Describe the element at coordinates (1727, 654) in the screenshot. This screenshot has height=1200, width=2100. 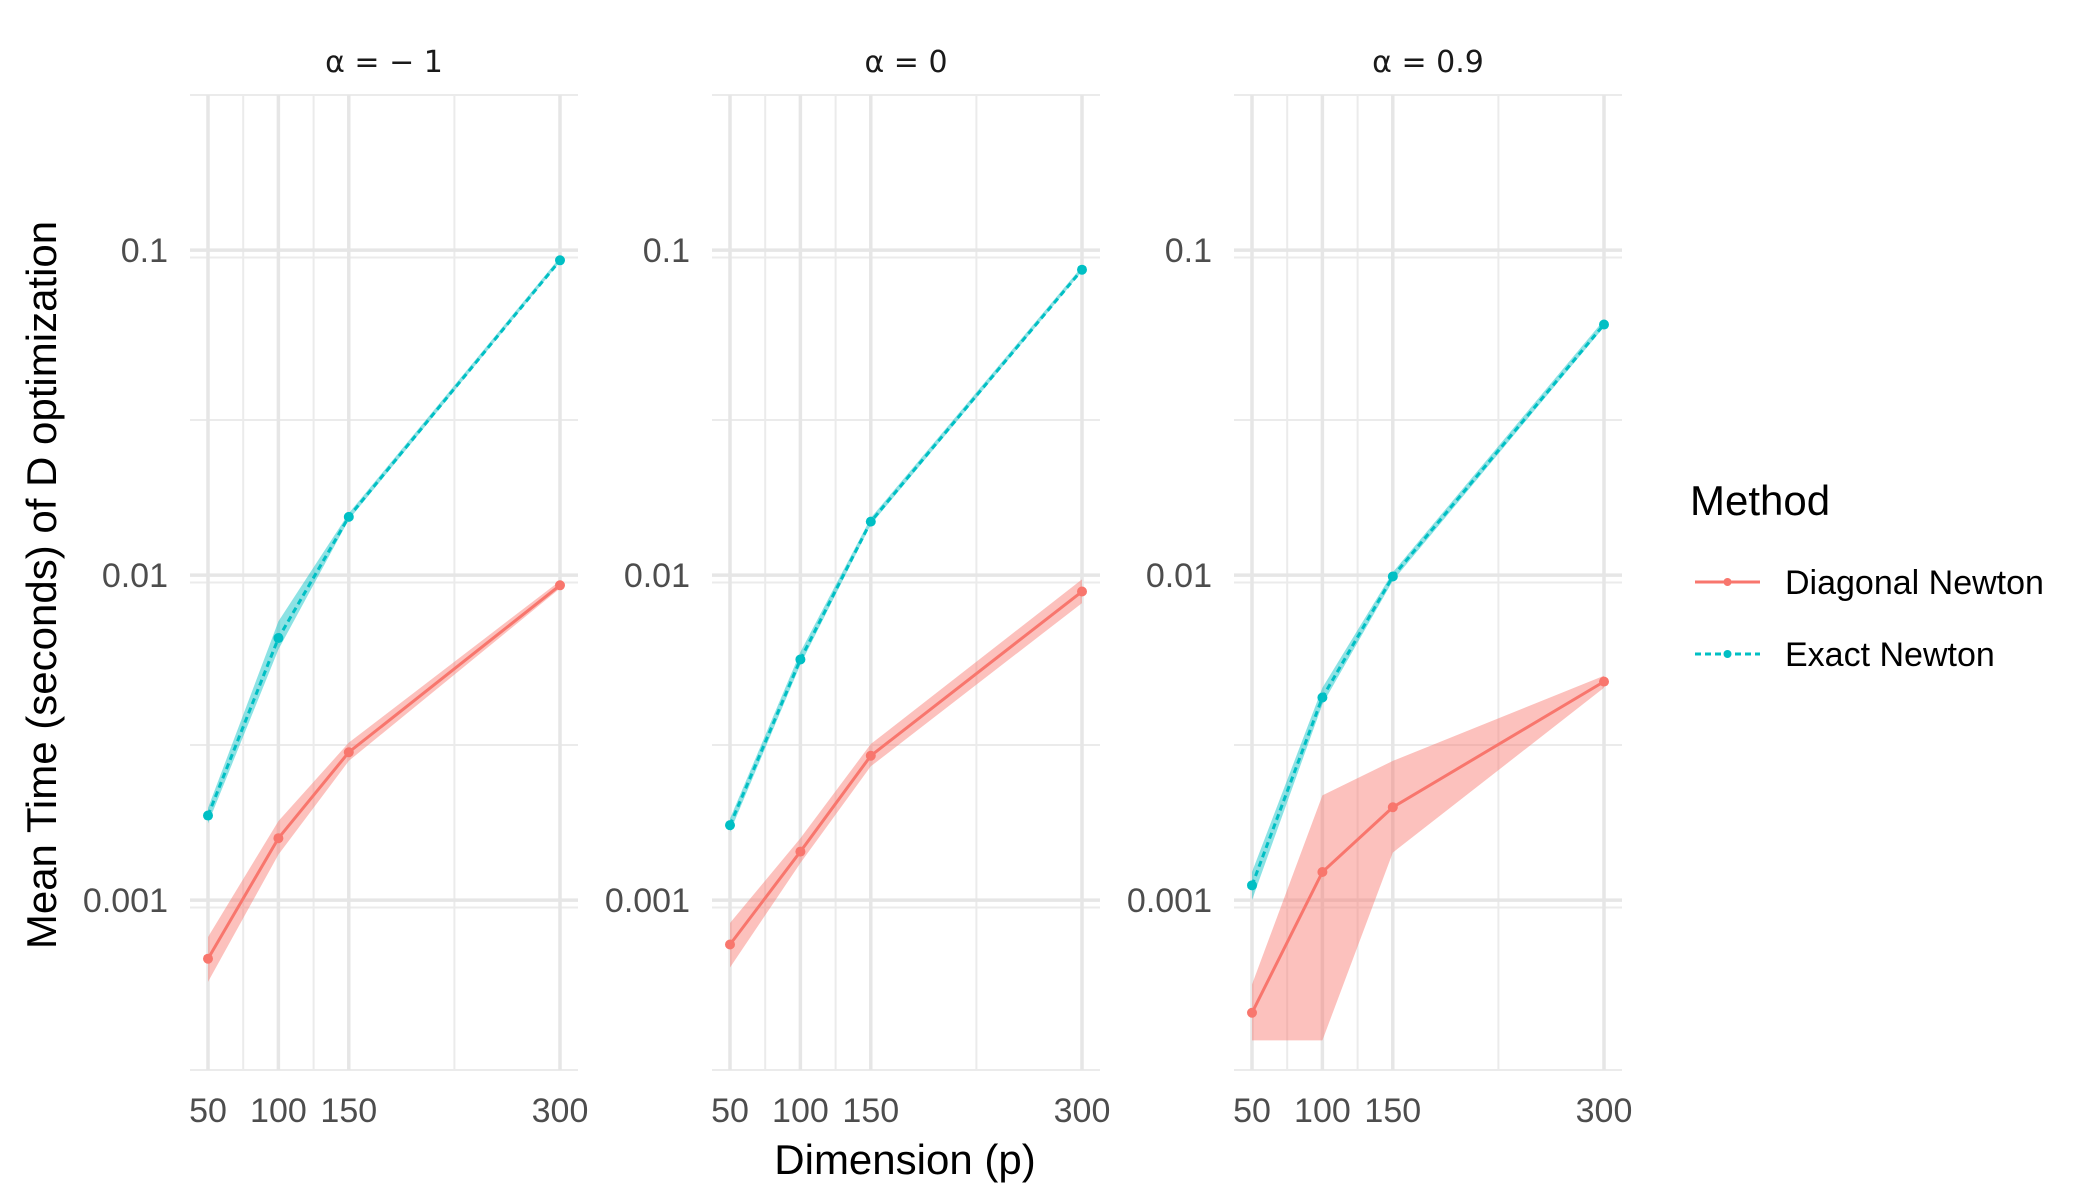
I see `legend-key-point-exact-newton` at that location.